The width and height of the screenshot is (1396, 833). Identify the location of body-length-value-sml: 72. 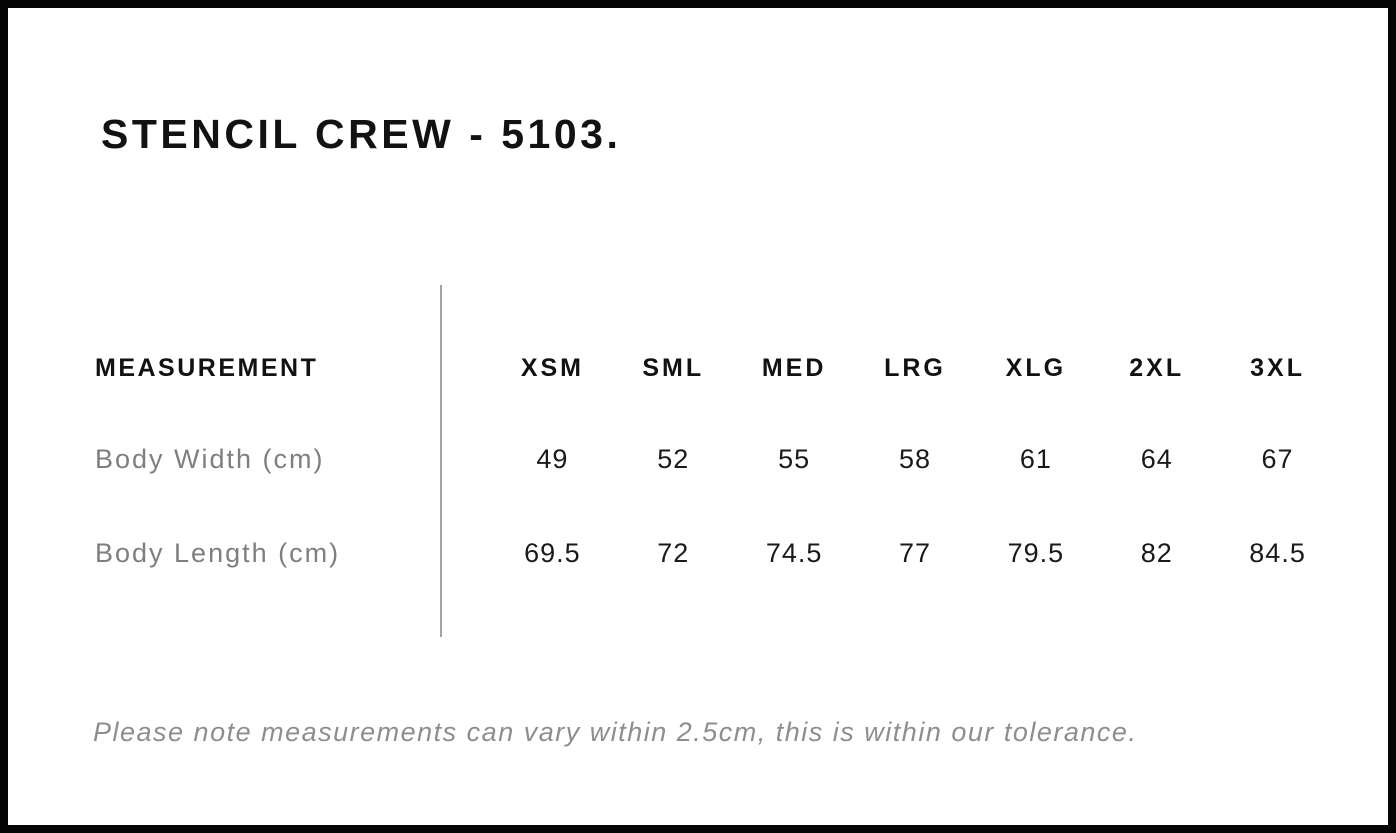
(673, 552).